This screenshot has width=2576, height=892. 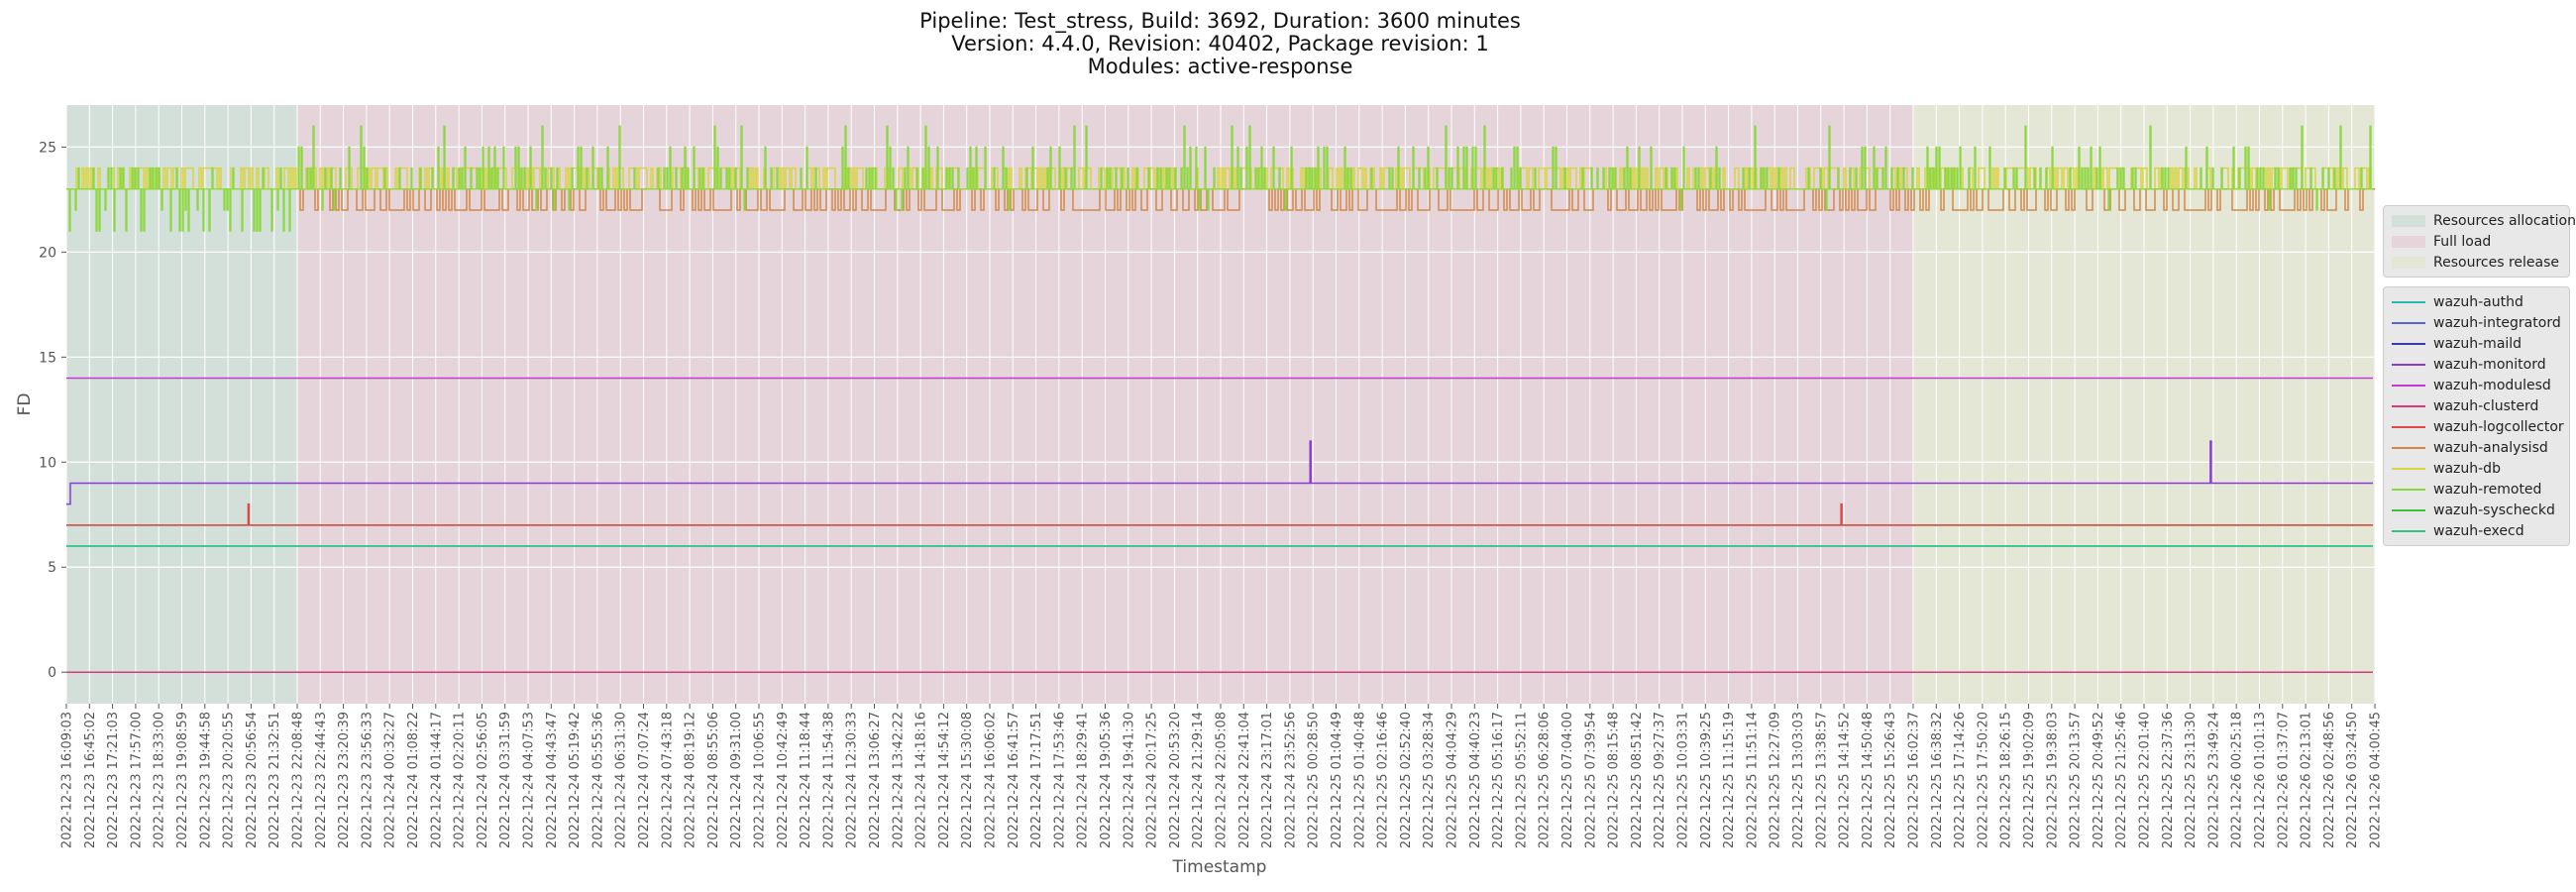 I want to click on x-tick-label: 2022-12-25 03:28:34, so click(x=1429, y=780).